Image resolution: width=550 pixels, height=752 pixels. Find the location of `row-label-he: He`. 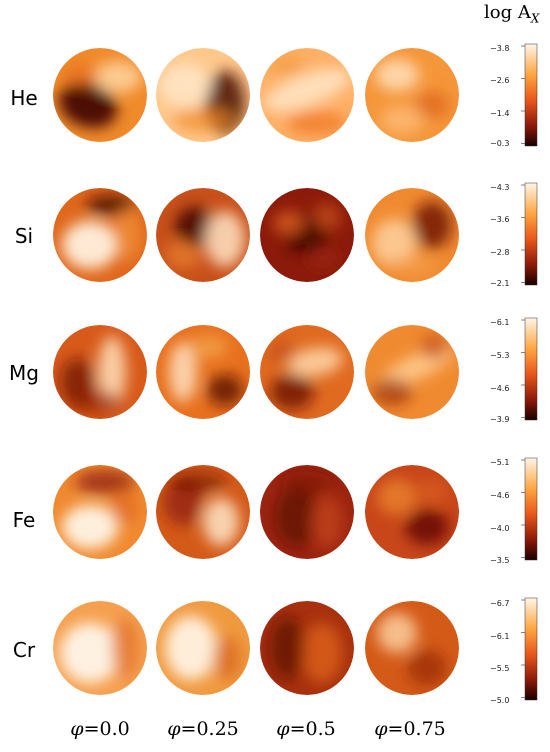

row-label-he: He is located at coordinates (24, 98).